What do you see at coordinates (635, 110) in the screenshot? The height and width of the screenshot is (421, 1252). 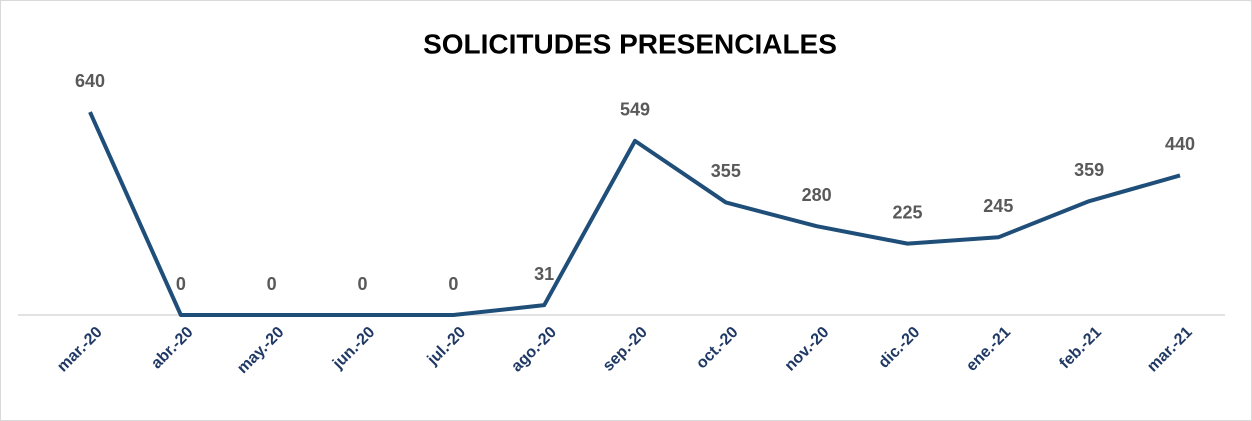 I see `data-label: 549` at bounding box center [635, 110].